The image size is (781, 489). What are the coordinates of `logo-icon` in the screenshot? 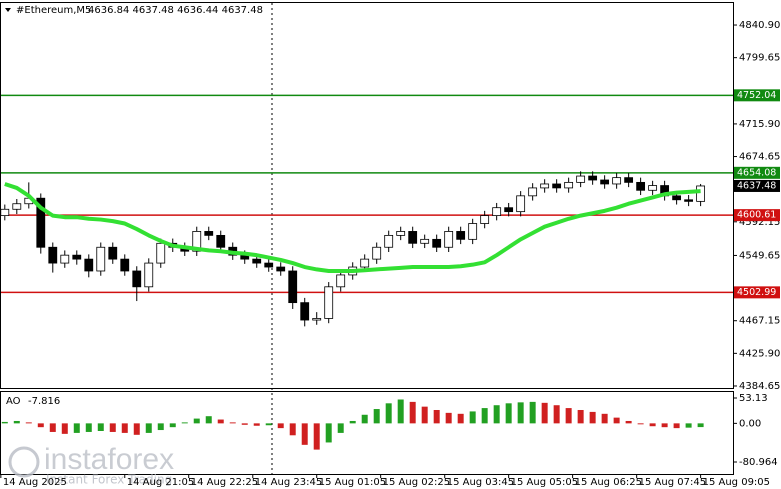 It's located at (24, 462).